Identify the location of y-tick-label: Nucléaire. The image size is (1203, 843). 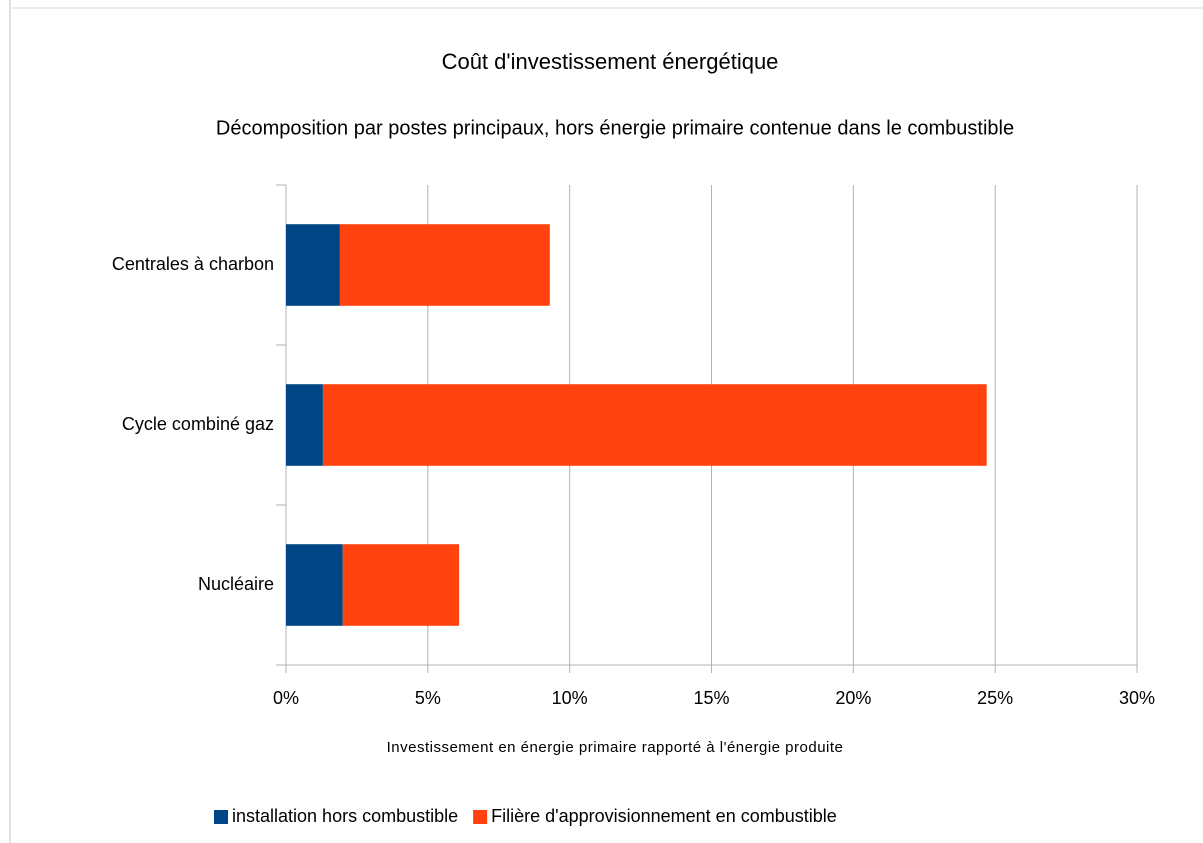
(236, 584).